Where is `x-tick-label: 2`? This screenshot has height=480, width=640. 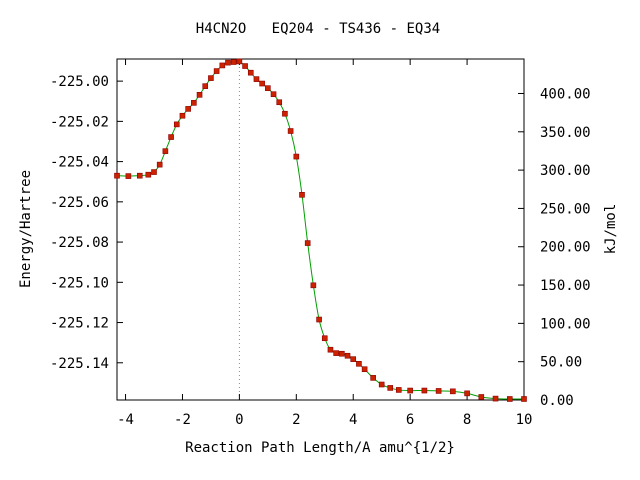 x-tick-label: 2 is located at coordinates (296, 420).